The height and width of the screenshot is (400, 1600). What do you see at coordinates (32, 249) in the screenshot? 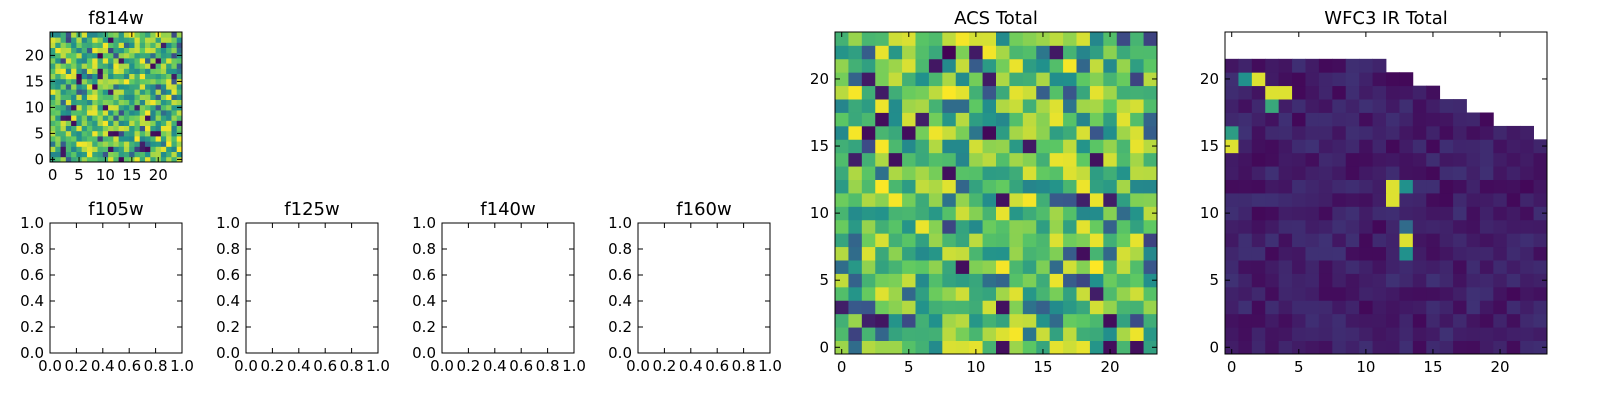
I see `y-tick-label: 0.8` at bounding box center [32, 249].